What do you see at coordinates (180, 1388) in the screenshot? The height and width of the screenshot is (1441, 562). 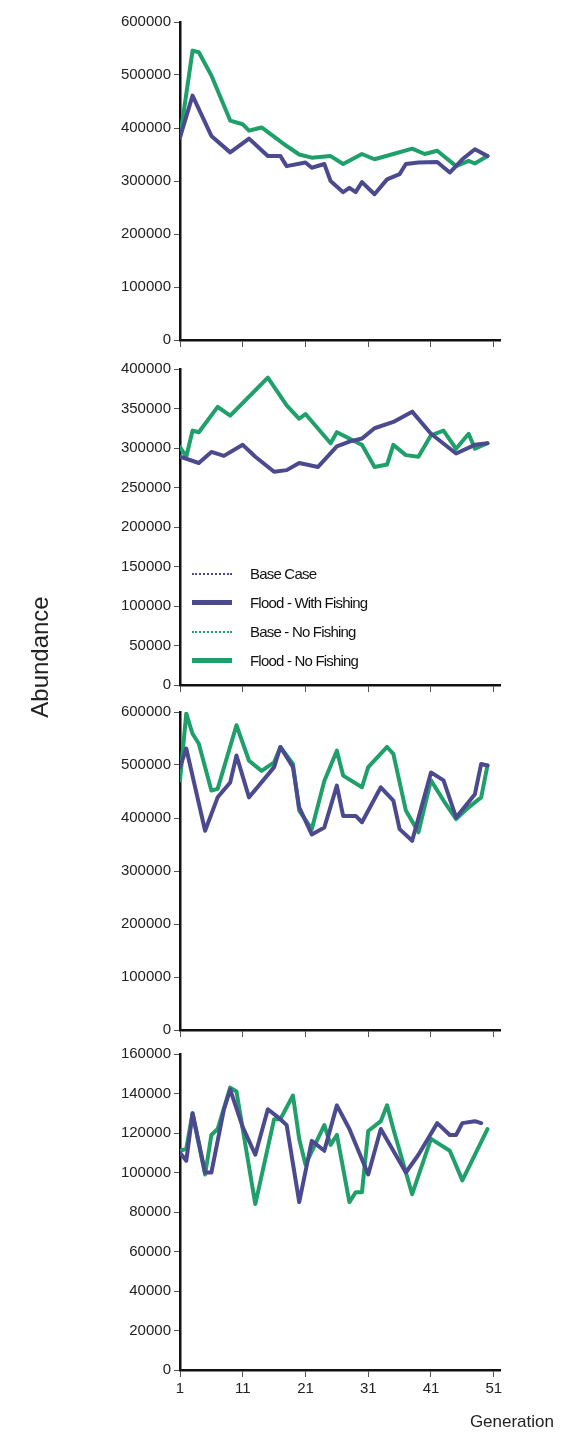 I see `x-tick-label: 1` at bounding box center [180, 1388].